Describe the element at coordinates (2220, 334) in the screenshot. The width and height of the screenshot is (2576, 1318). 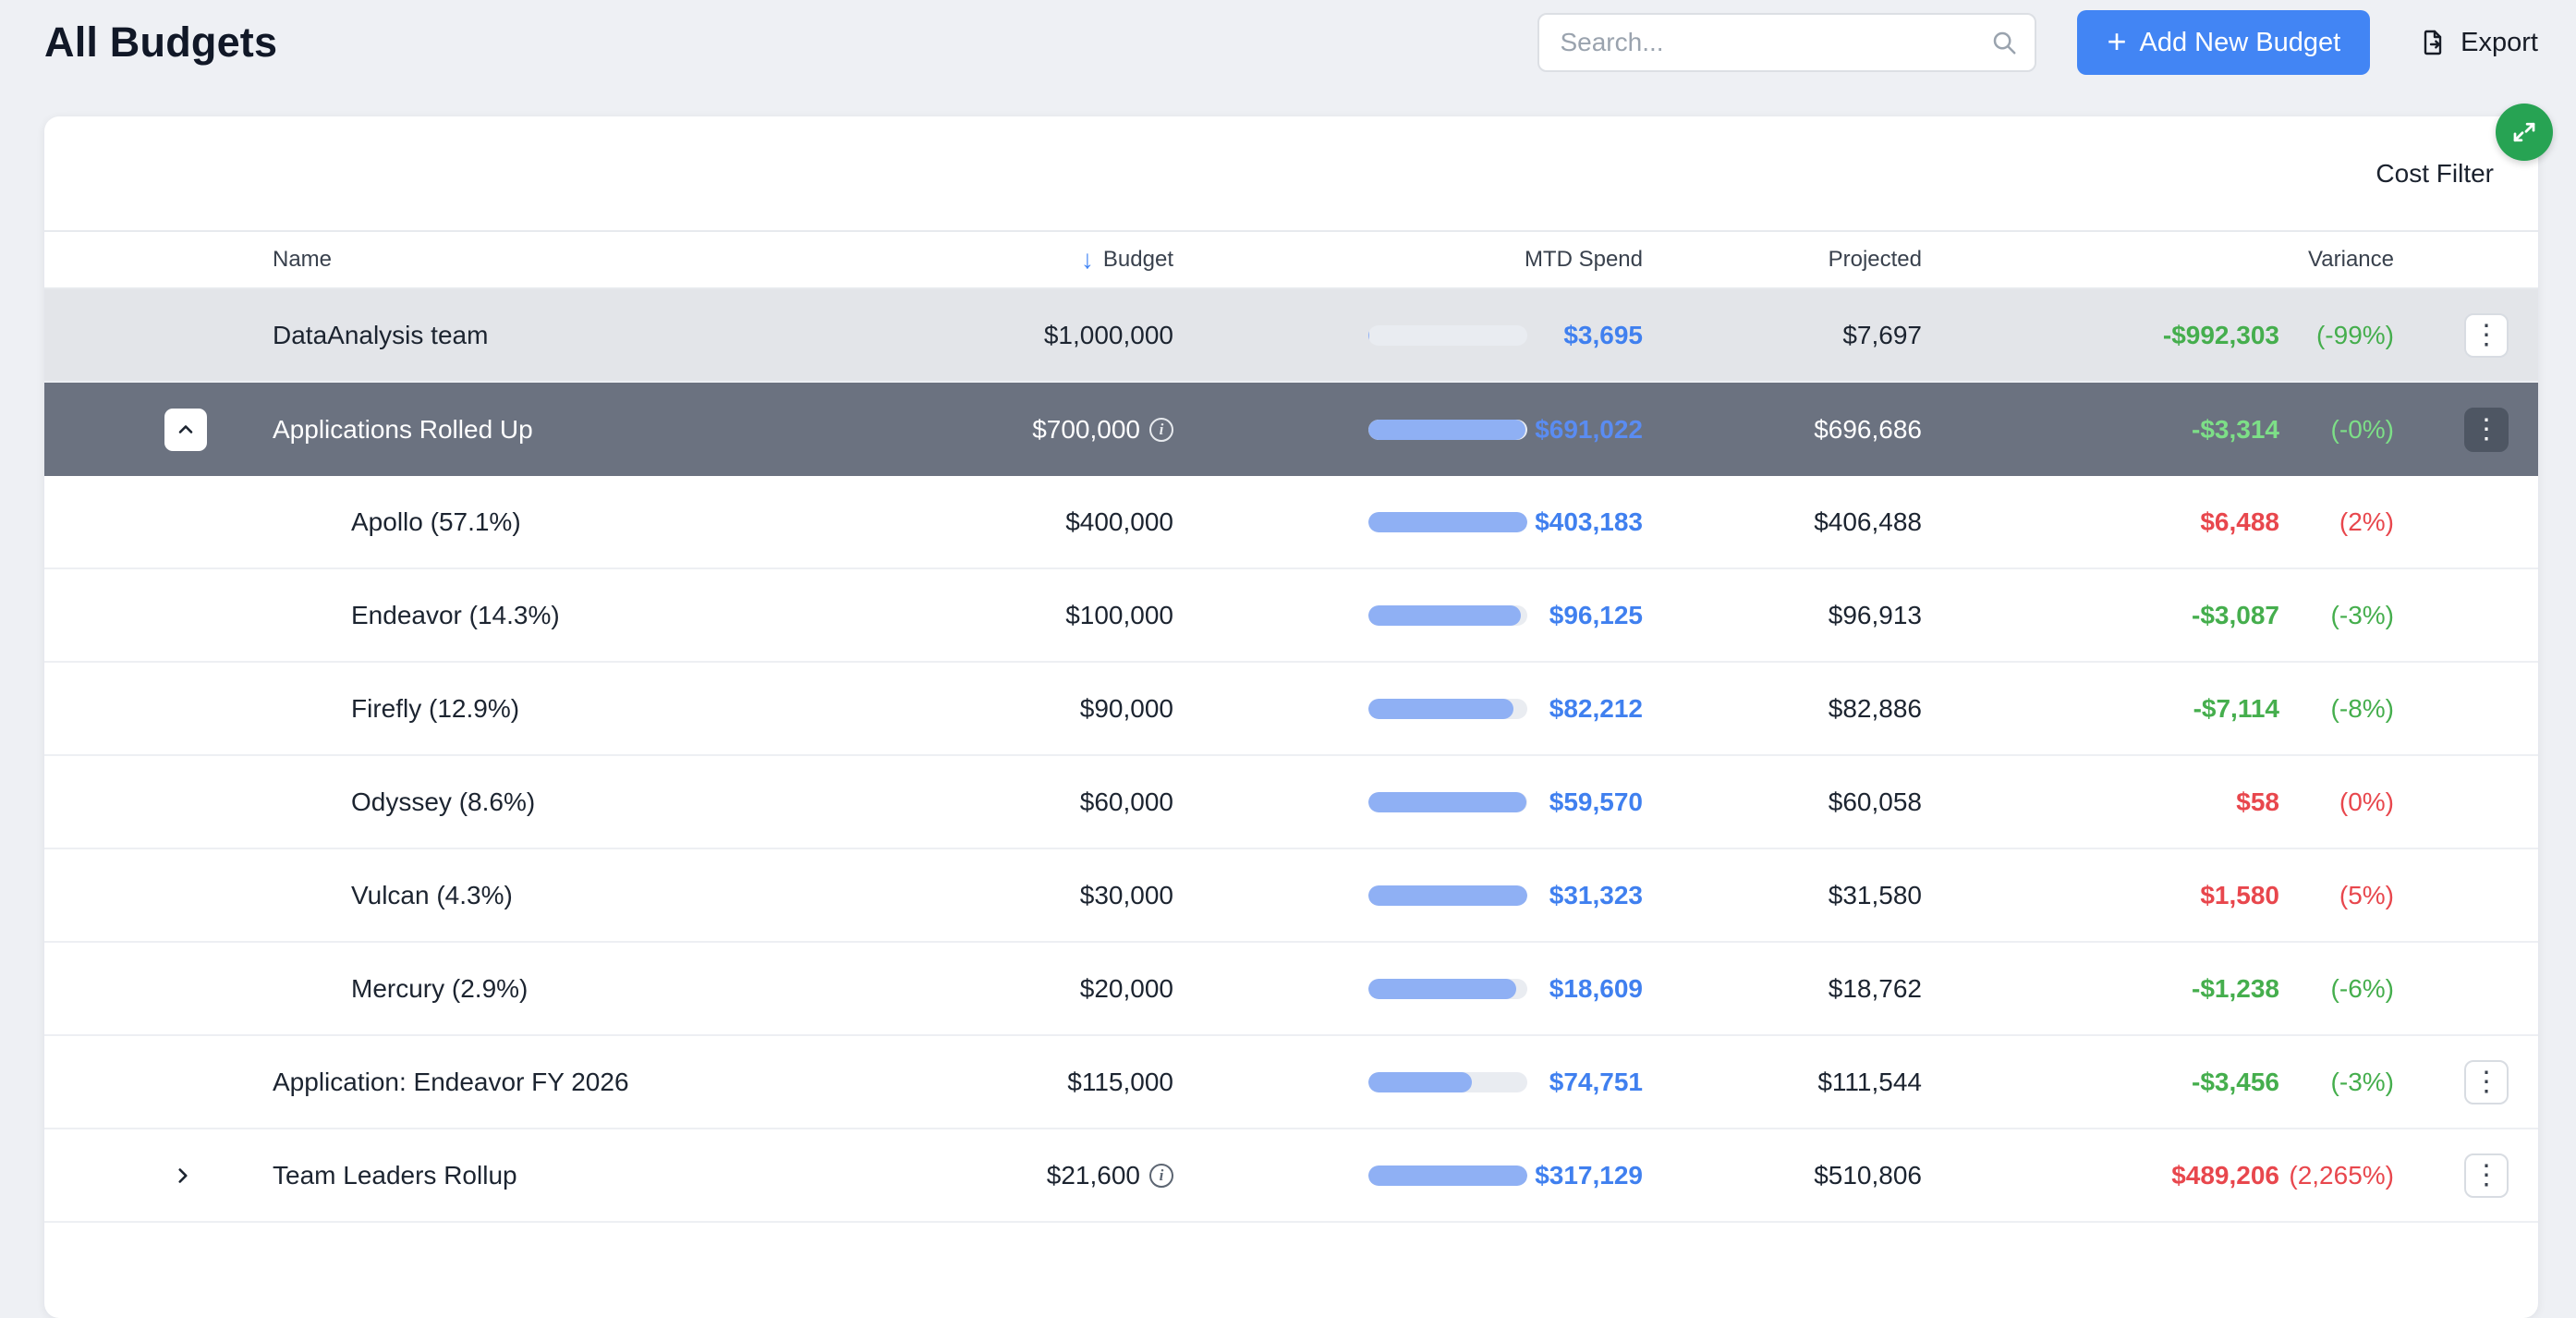
I see `row-variance-amount: -$992,303` at that location.